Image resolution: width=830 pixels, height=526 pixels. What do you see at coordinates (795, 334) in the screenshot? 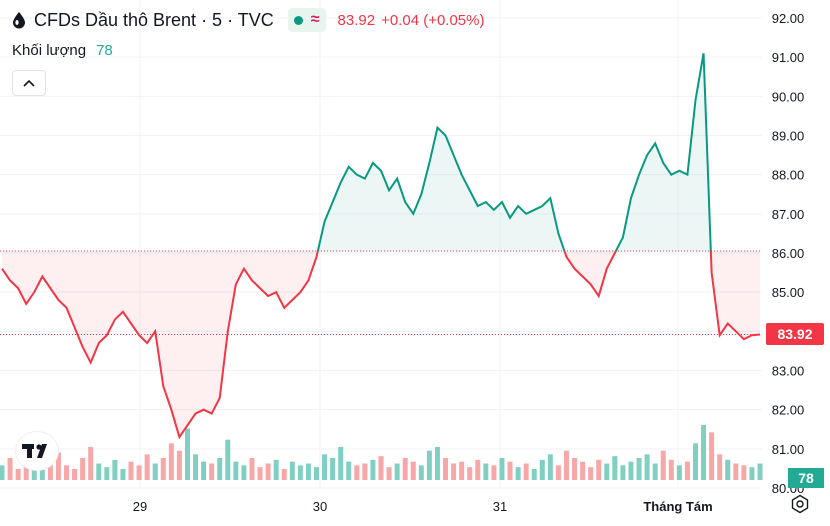
I see `current-price-badge: 83.92` at bounding box center [795, 334].